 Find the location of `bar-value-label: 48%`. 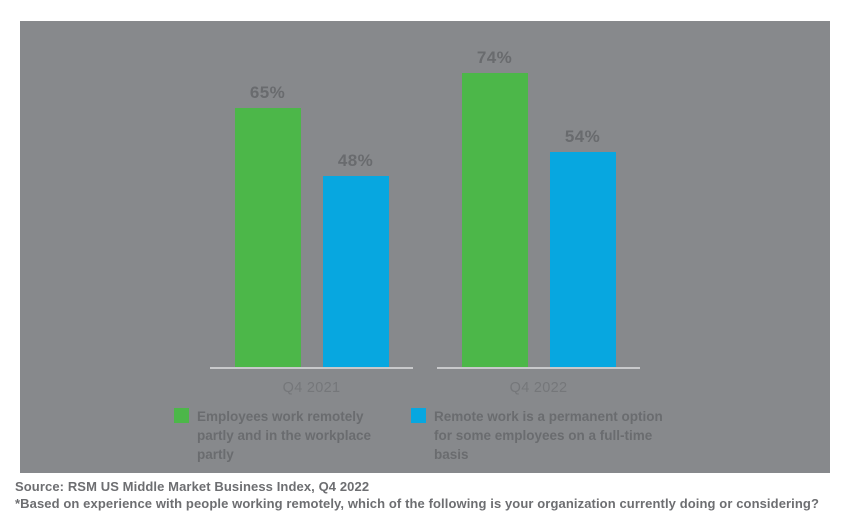

bar-value-label: 48% is located at coordinates (355, 160).